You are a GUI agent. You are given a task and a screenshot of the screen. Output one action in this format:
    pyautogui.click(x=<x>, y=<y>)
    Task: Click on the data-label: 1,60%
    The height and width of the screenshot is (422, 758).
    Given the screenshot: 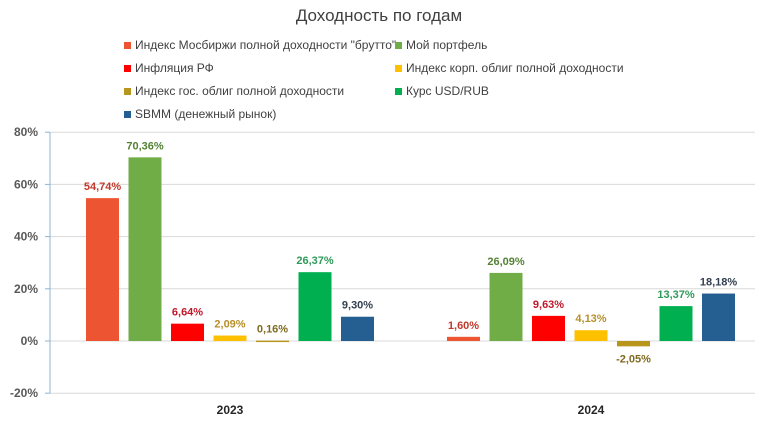 What is the action you would take?
    pyautogui.click(x=463, y=326)
    